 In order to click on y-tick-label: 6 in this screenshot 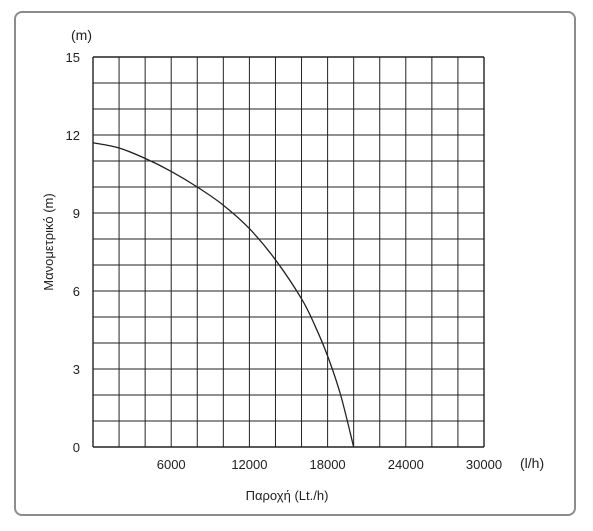, I will do `click(76, 291)`.